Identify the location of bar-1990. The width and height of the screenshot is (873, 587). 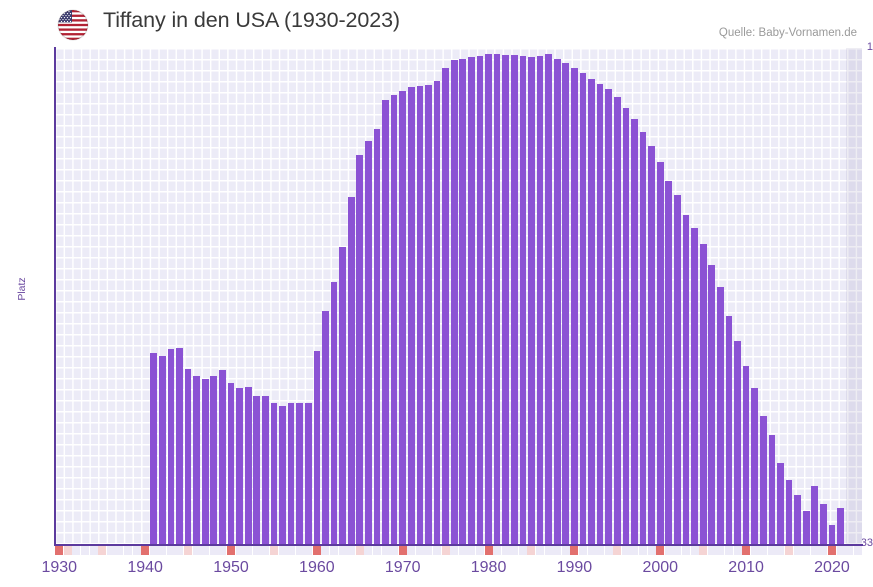
(574, 306).